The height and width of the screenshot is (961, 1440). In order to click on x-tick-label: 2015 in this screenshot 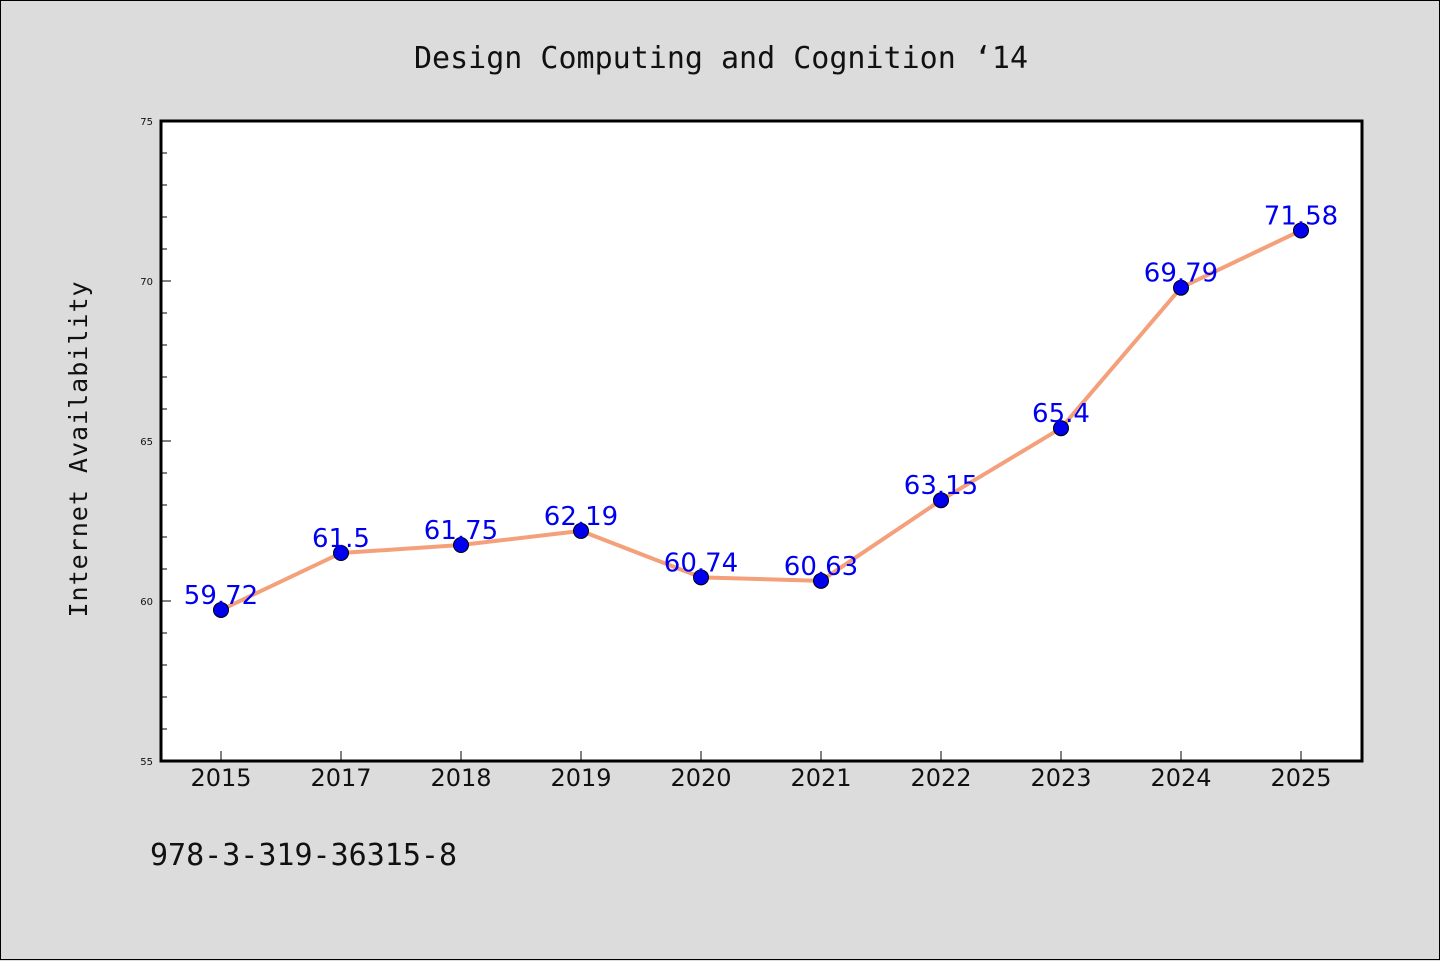, I will do `click(220, 778)`.